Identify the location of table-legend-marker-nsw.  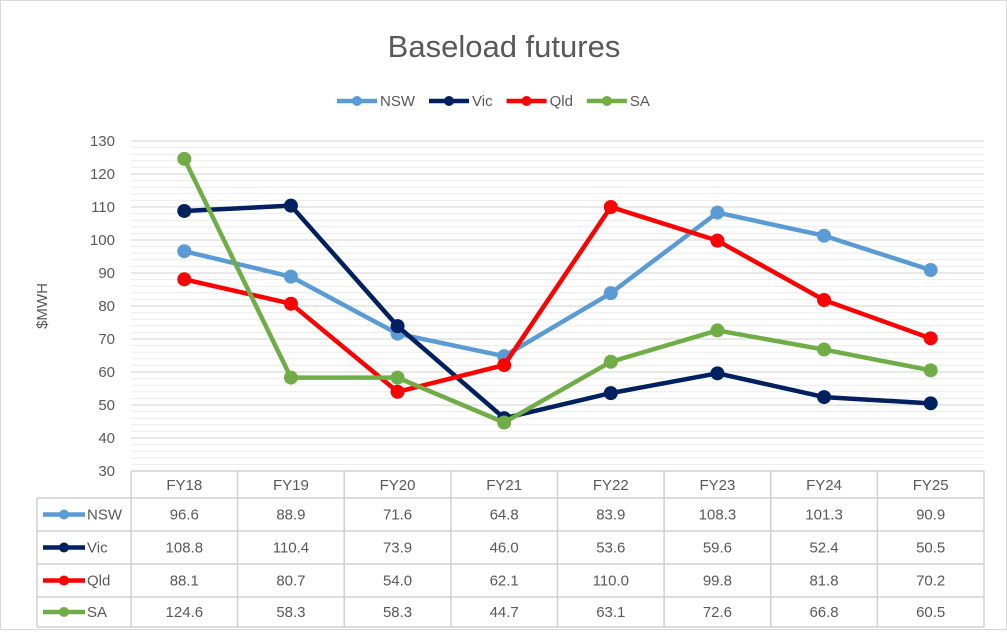
(64, 514).